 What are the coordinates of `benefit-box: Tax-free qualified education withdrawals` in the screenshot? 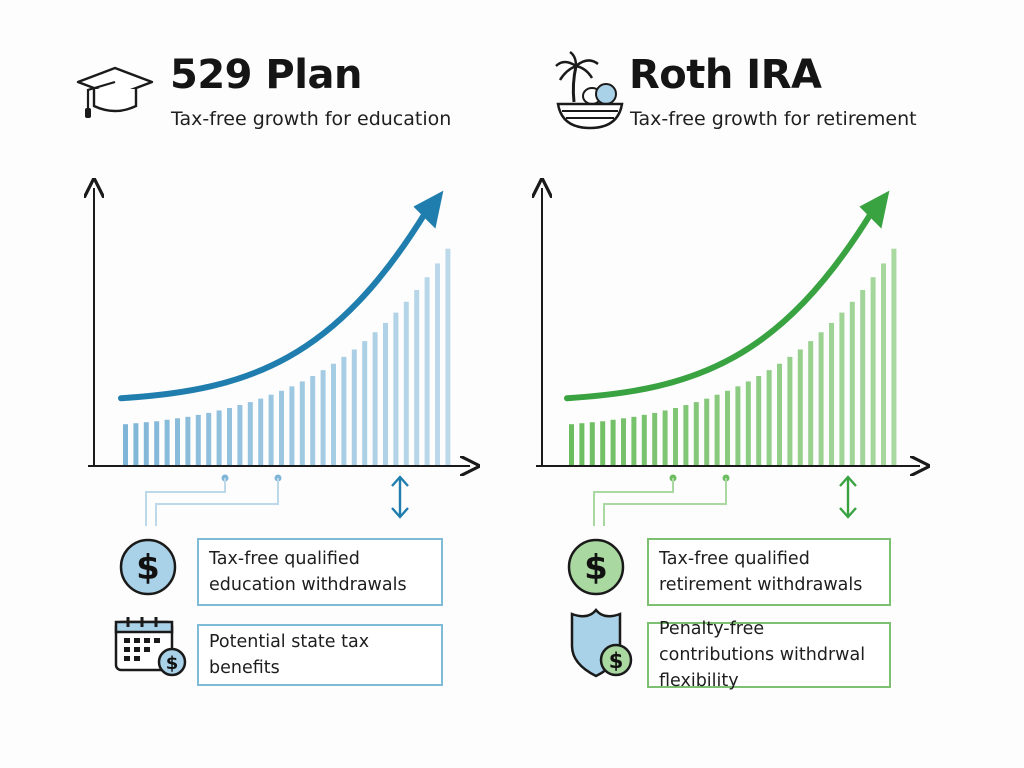 It's located at (320, 572).